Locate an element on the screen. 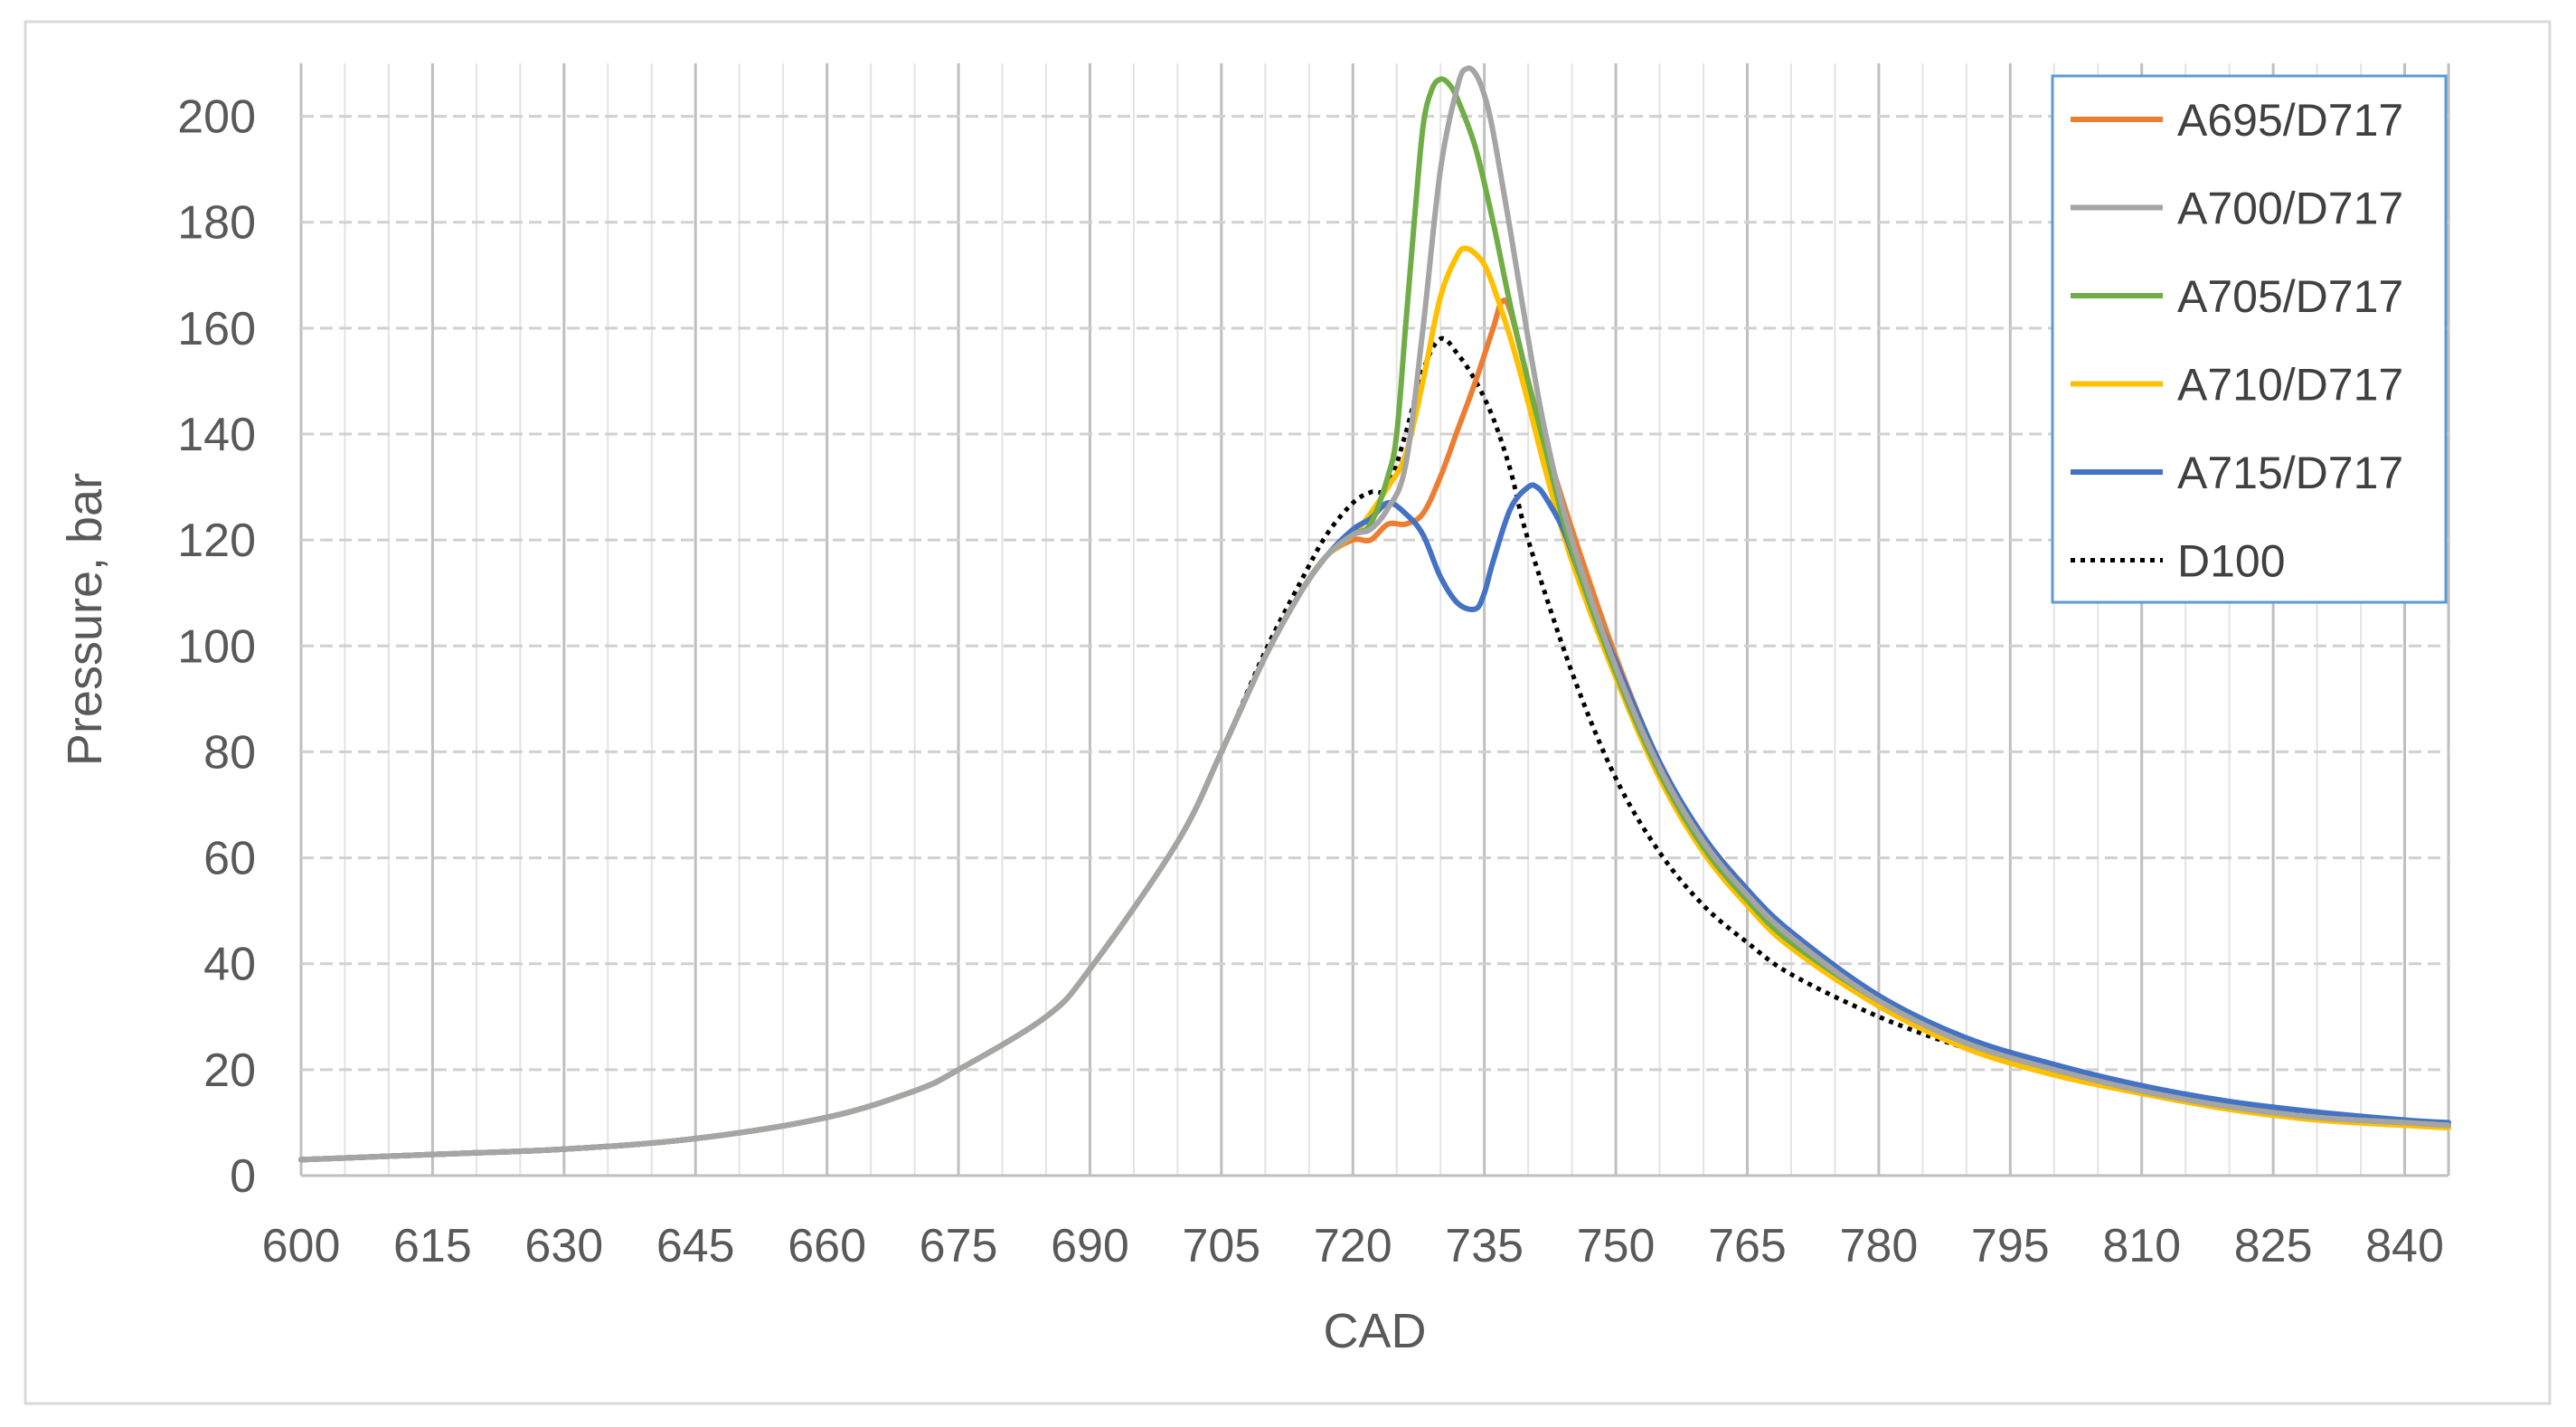  x-tick-label: 645 is located at coordinates (695, 1246).